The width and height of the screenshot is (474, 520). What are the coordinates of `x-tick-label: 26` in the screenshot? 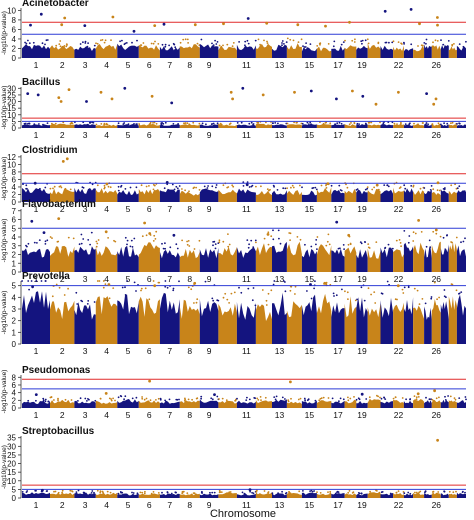 It's located at (437, 415).